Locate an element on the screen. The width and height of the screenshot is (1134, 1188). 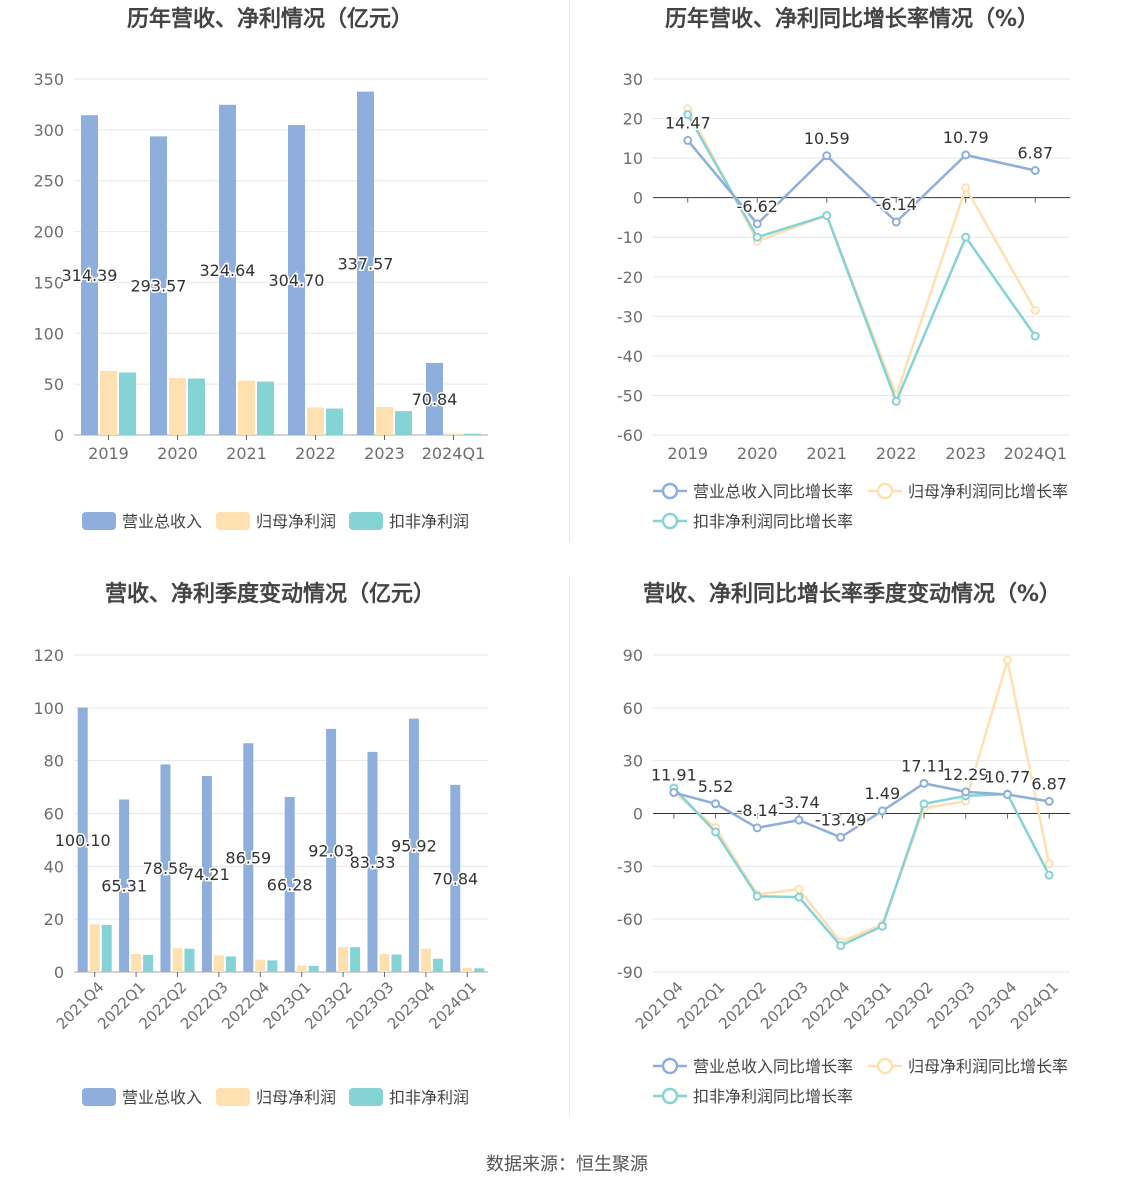
y-tick-label: 100 is located at coordinates (48, 708).